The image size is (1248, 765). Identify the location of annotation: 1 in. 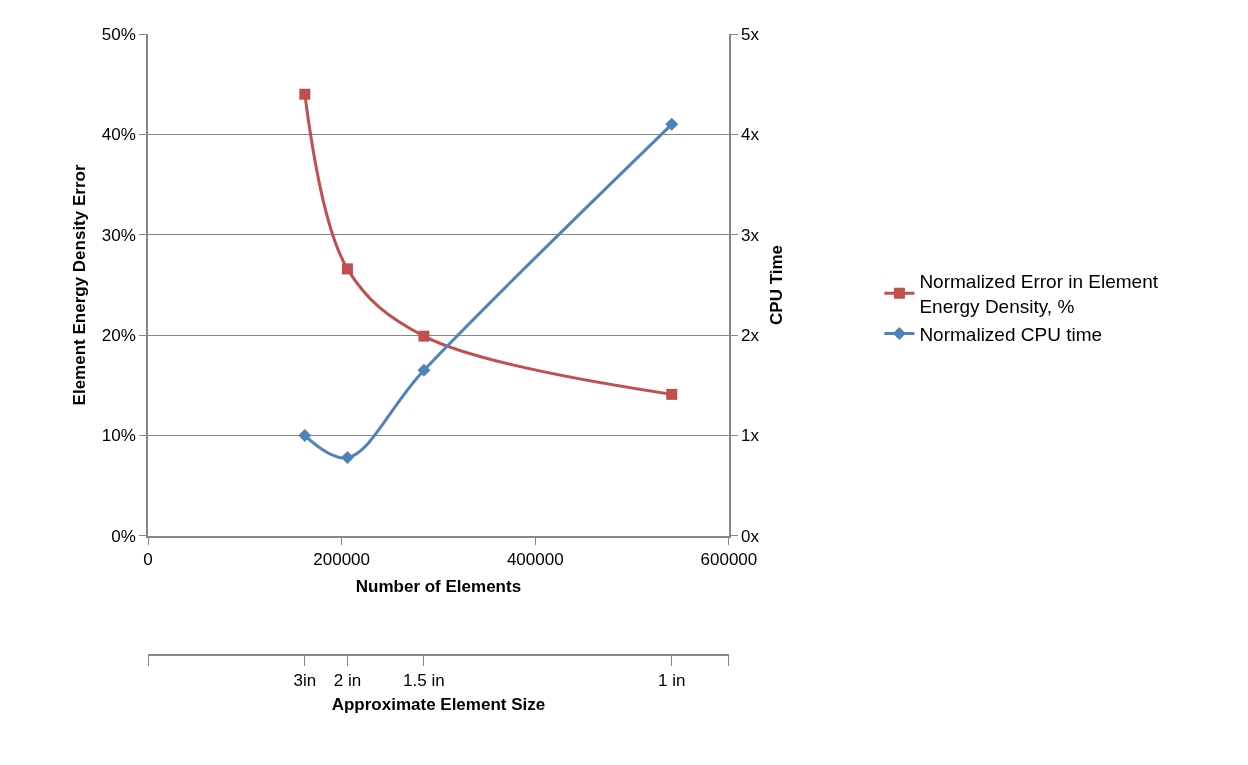
(672, 681).